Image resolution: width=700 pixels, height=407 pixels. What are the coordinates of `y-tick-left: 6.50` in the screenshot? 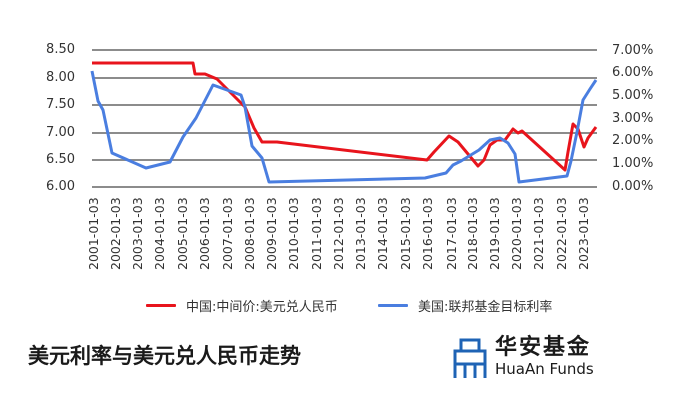 It's located at (60, 159).